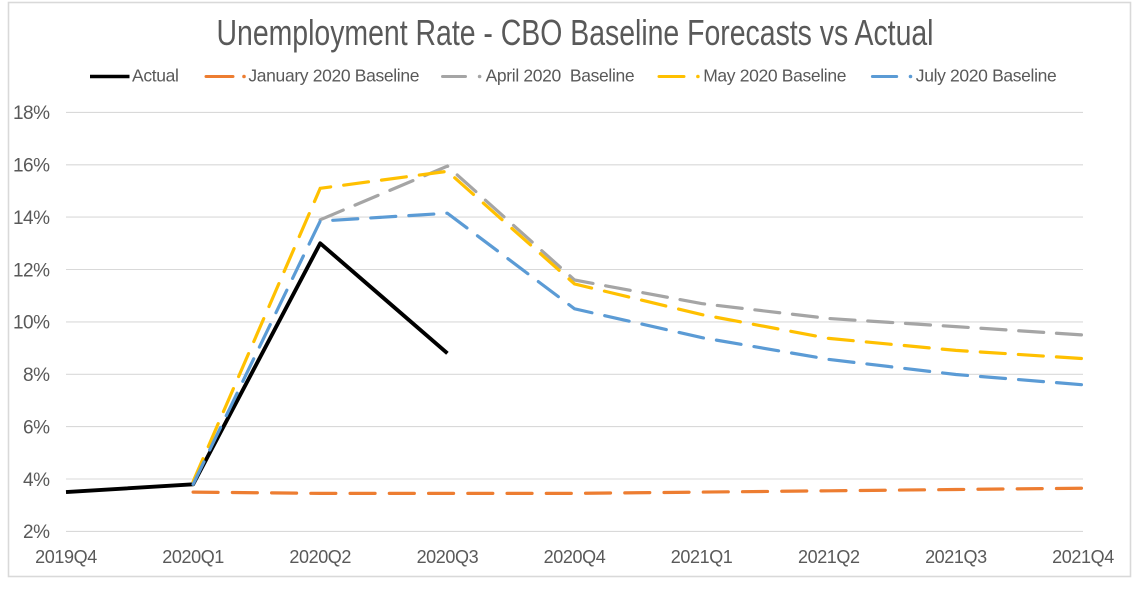  What do you see at coordinates (575, 557) in the screenshot?
I see `svg-text: 2020Q4` at bounding box center [575, 557].